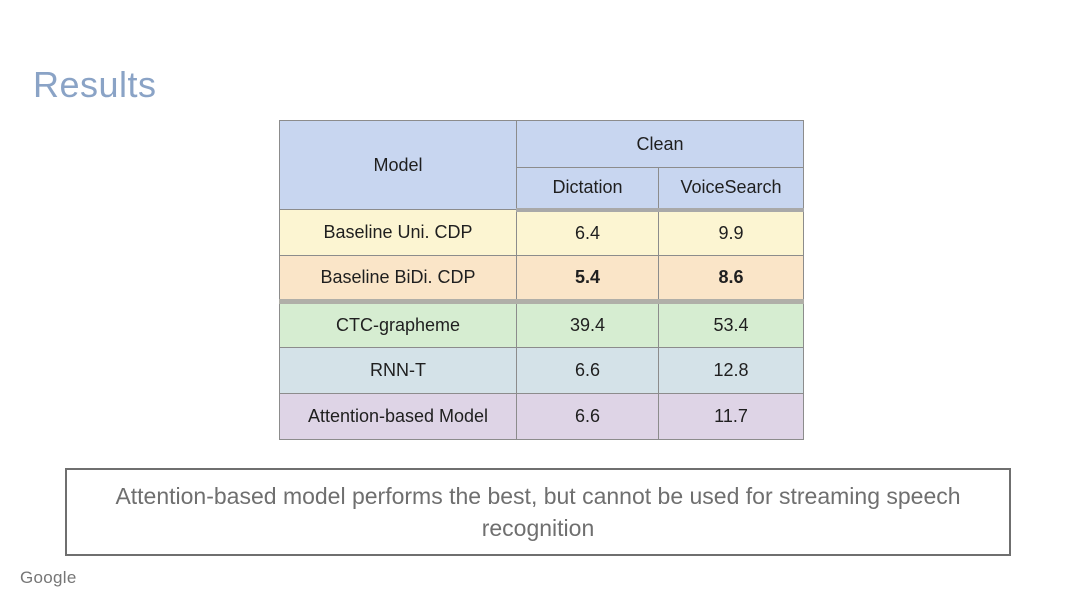  I want to click on voicesearch-value-cell: 11.7, so click(731, 416).